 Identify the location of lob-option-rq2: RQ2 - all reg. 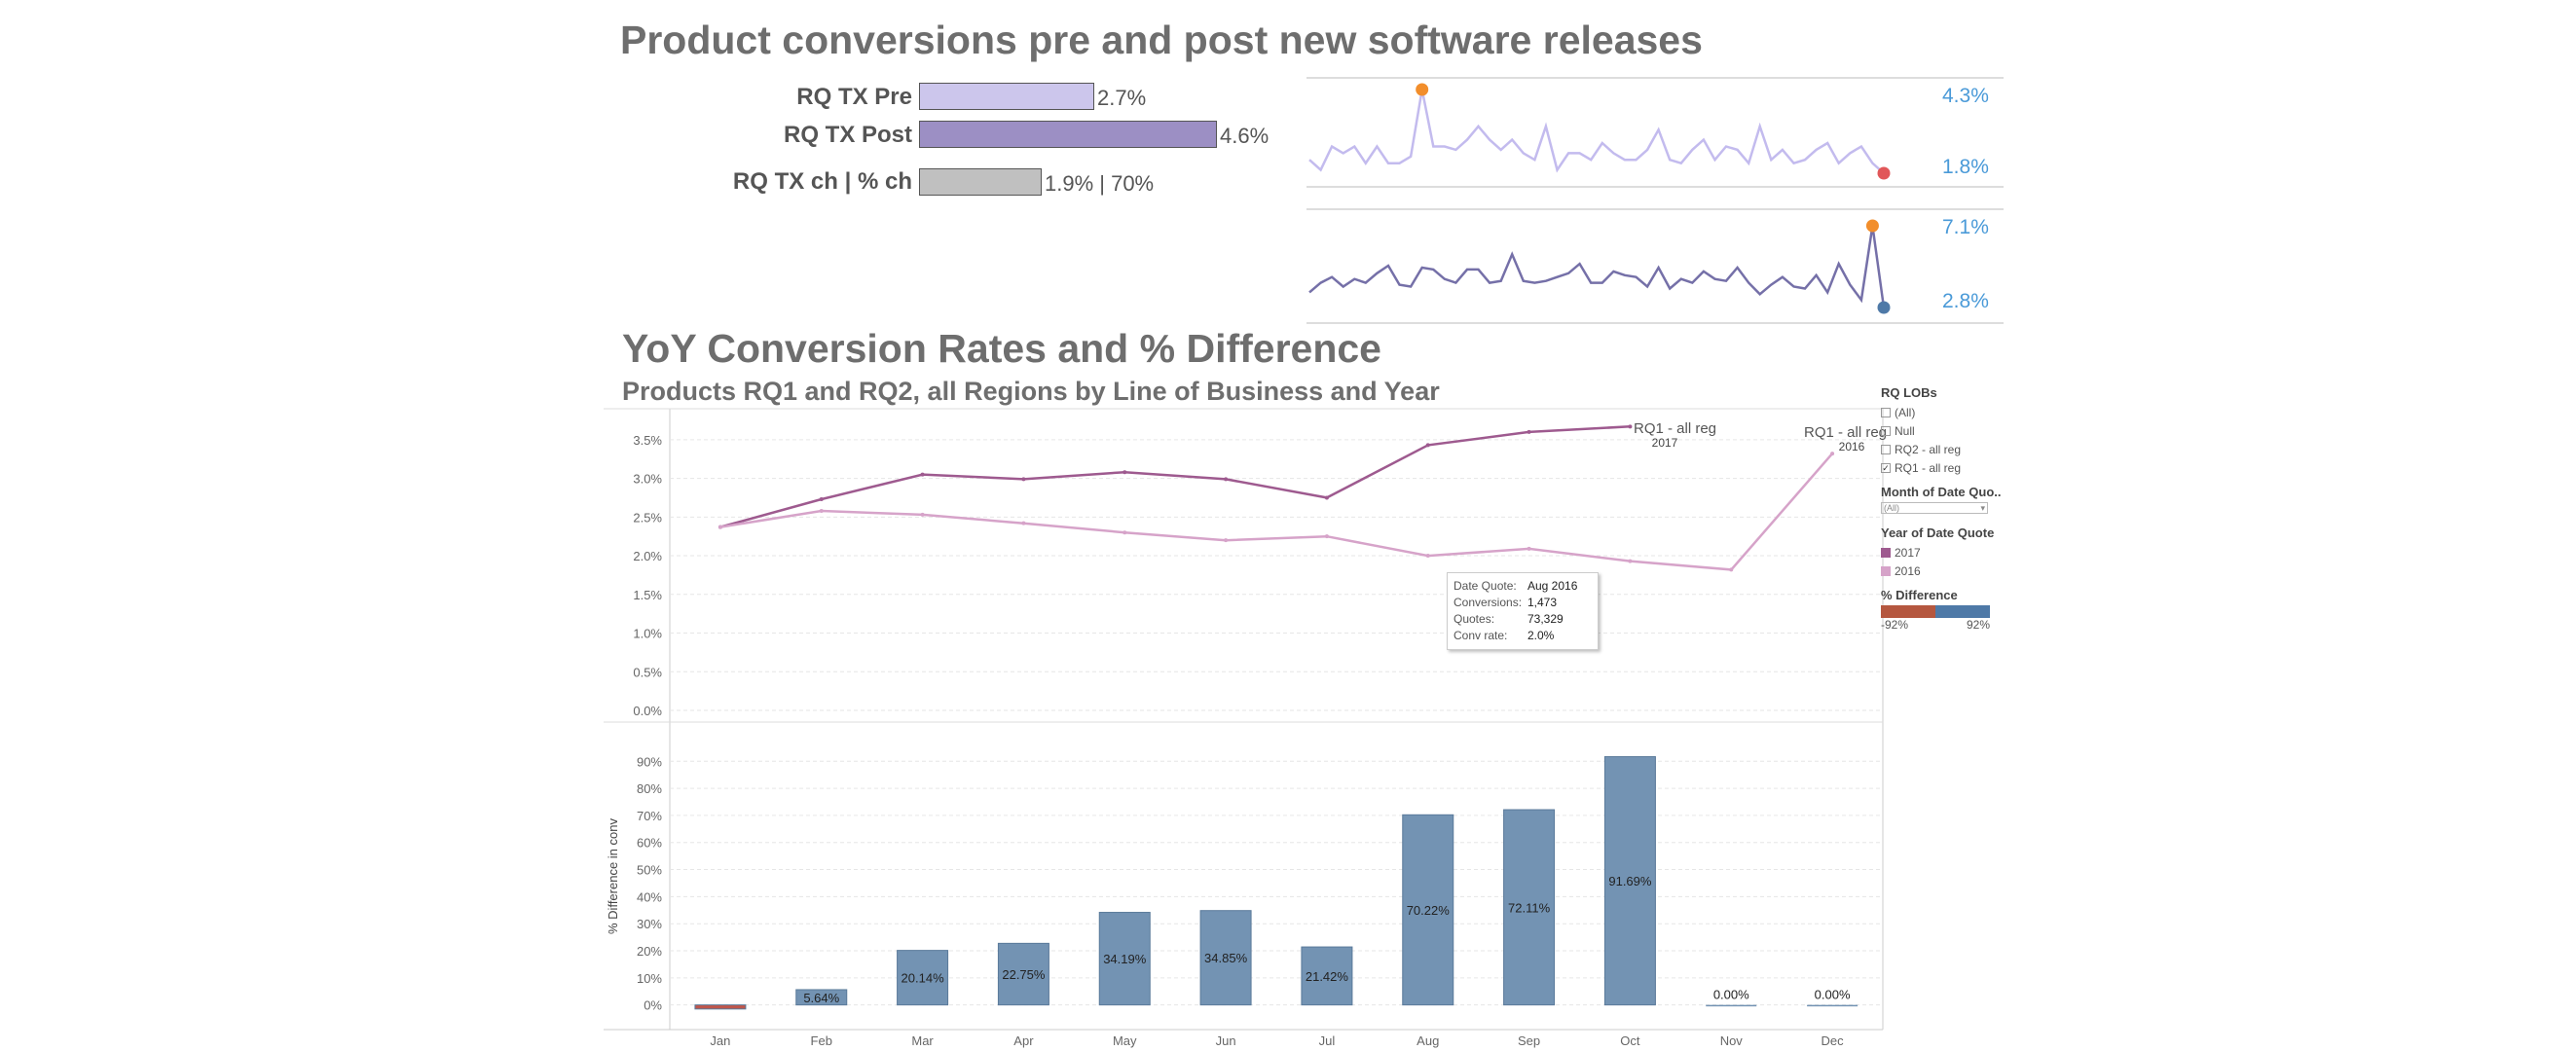
(1939, 449).